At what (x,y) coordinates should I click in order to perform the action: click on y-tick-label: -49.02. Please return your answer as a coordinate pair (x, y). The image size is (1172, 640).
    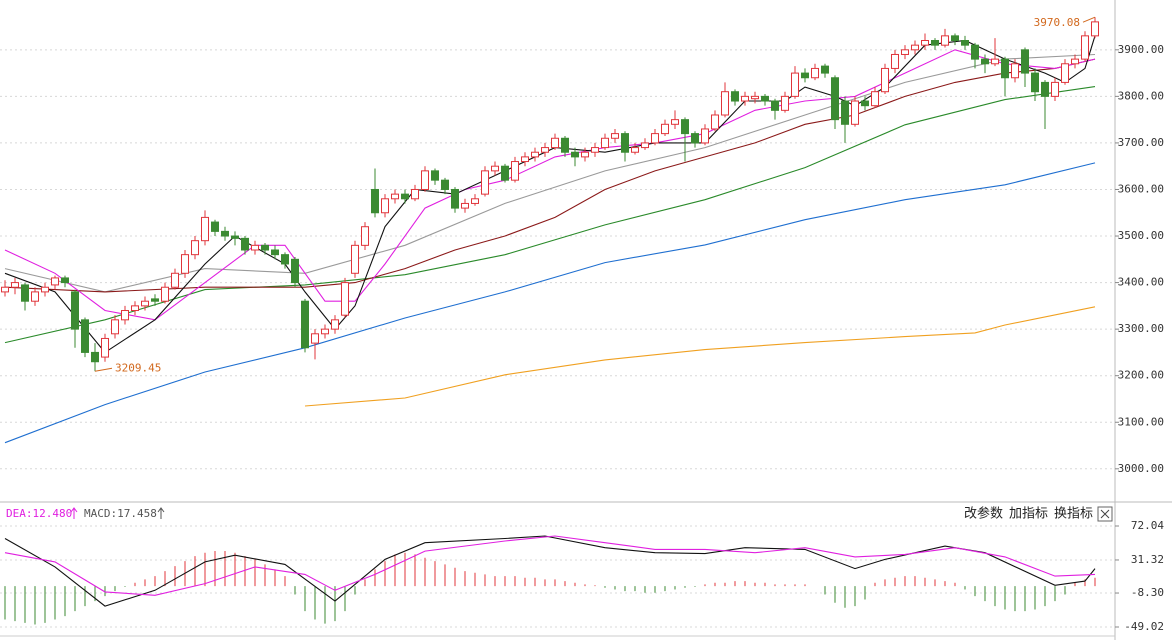
    Looking at the image, I should click on (1144, 626).